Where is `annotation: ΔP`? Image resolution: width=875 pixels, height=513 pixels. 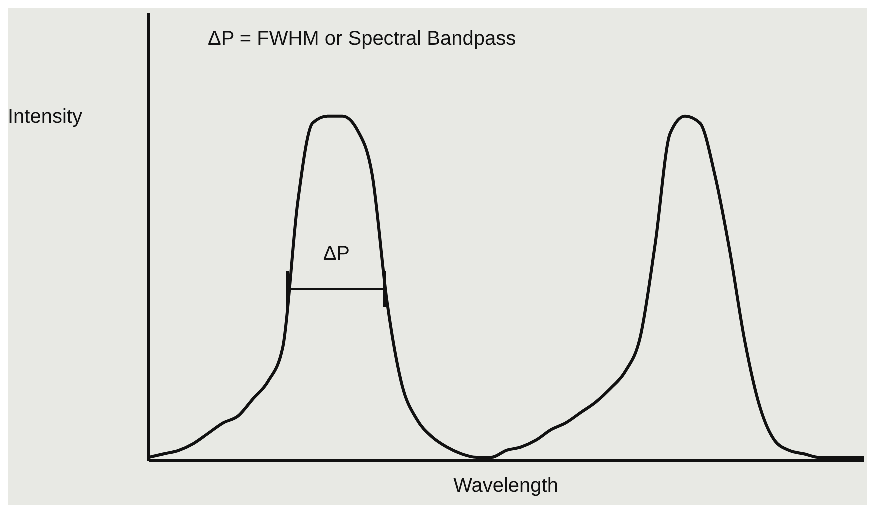 annotation: ΔP is located at coordinates (337, 254).